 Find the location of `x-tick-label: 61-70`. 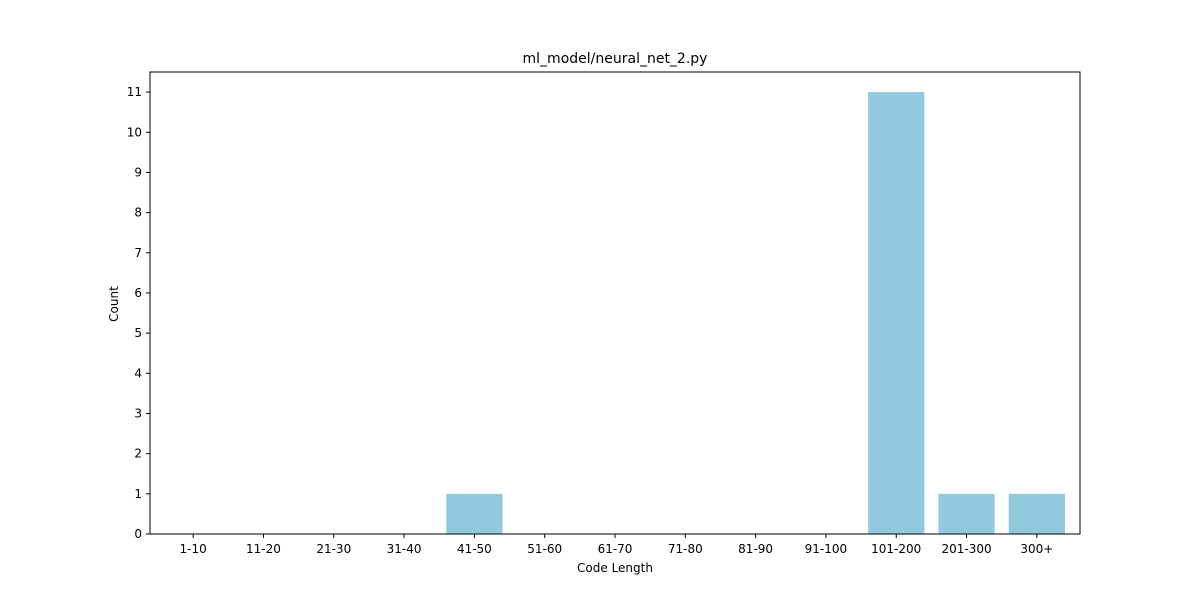

x-tick-label: 61-70 is located at coordinates (615, 549).